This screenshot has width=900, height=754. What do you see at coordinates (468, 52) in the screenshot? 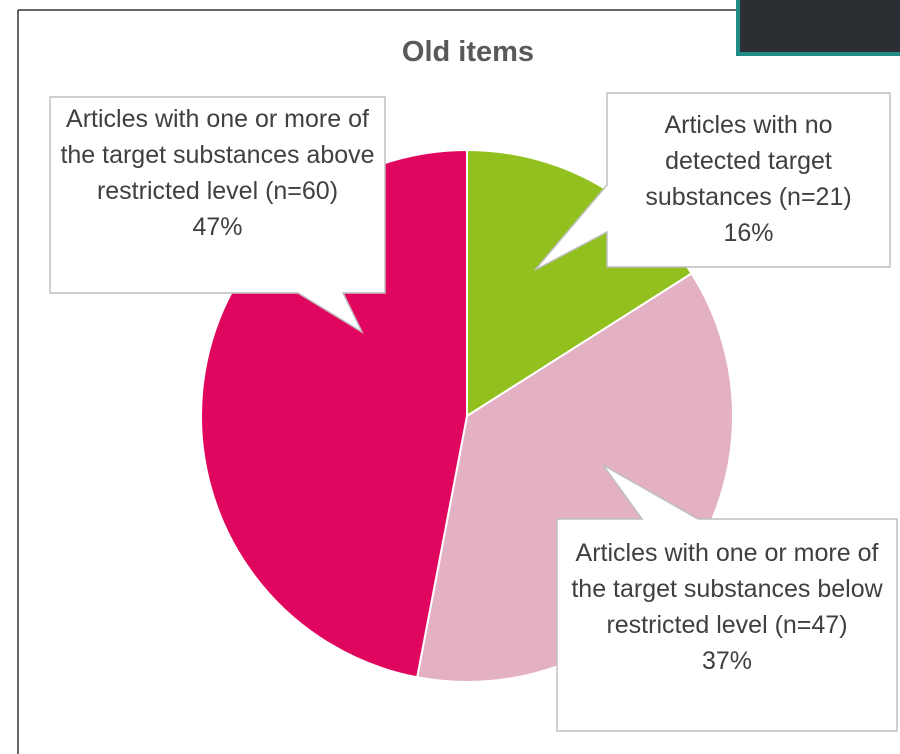
I see `chart-title: Old items` at bounding box center [468, 52].